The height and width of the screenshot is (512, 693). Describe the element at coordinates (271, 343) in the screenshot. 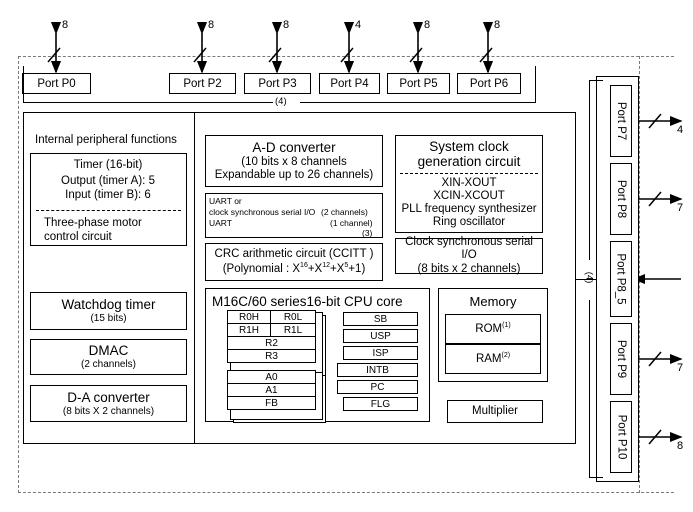

I see `reg-label-r2: R2` at that location.